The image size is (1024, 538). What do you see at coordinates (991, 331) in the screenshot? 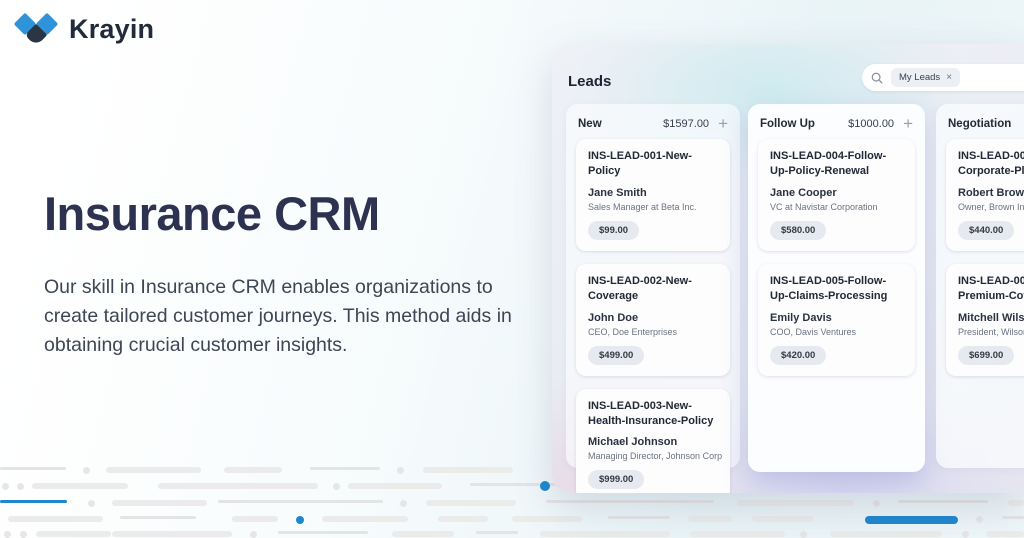
I see `lead-role: President, Wilson &` at bounding box center [991, 331].